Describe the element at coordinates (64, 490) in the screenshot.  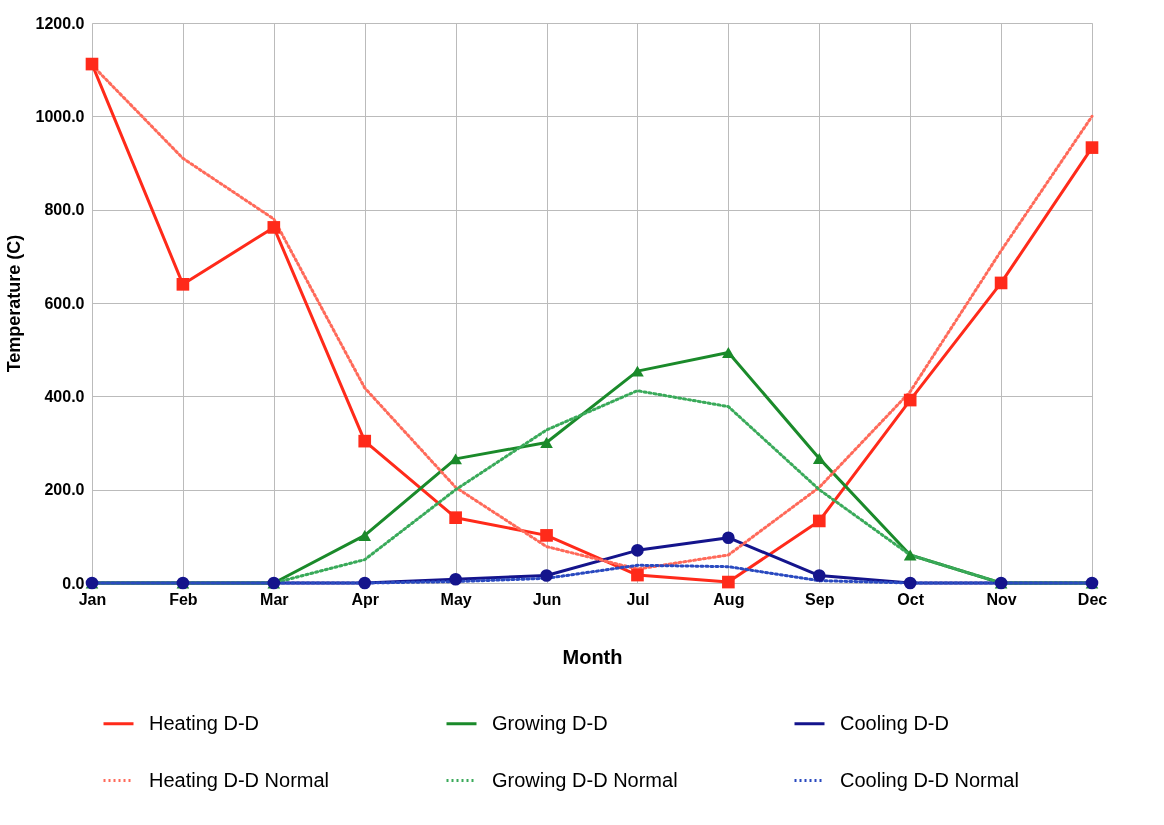
I see `y-tick-label: 200.0` at that location.